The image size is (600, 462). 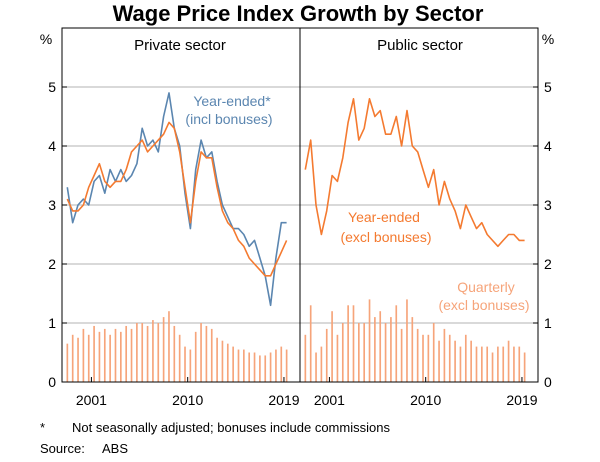 What do you see at coordinates (43, 427) in the screenshot?
I see `footnote-marker: *` at bounding box center [43, 427].